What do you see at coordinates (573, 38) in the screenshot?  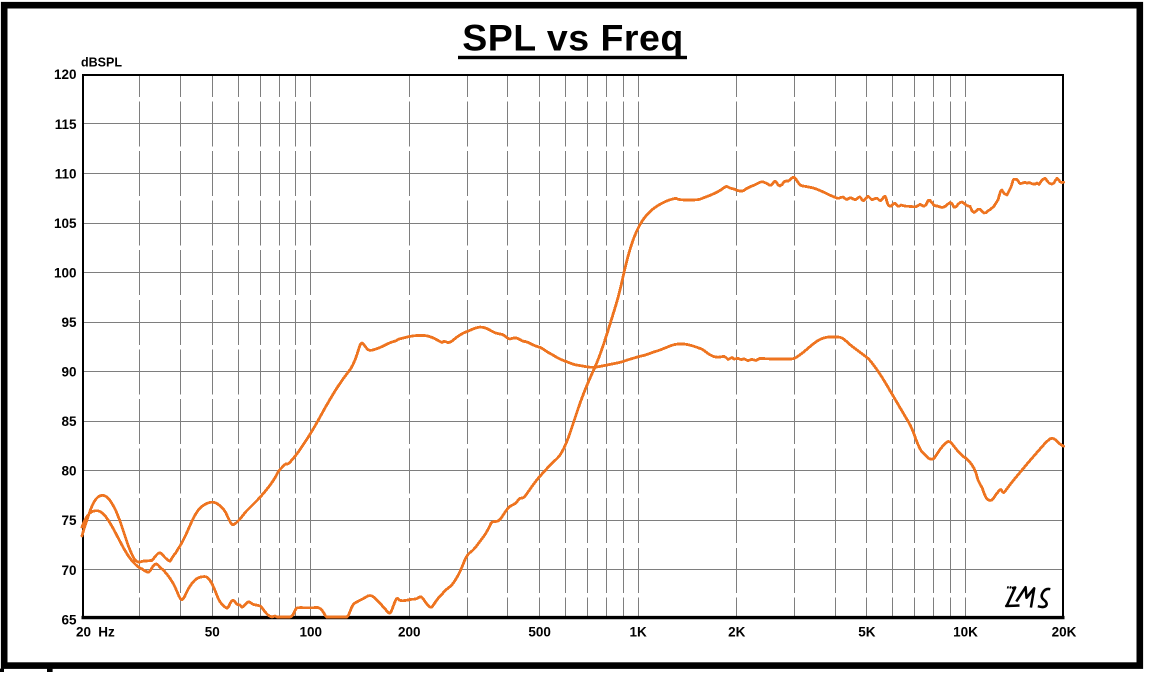 I see `svg-text: SPL vs Freq` at bounding box center [573, 38].